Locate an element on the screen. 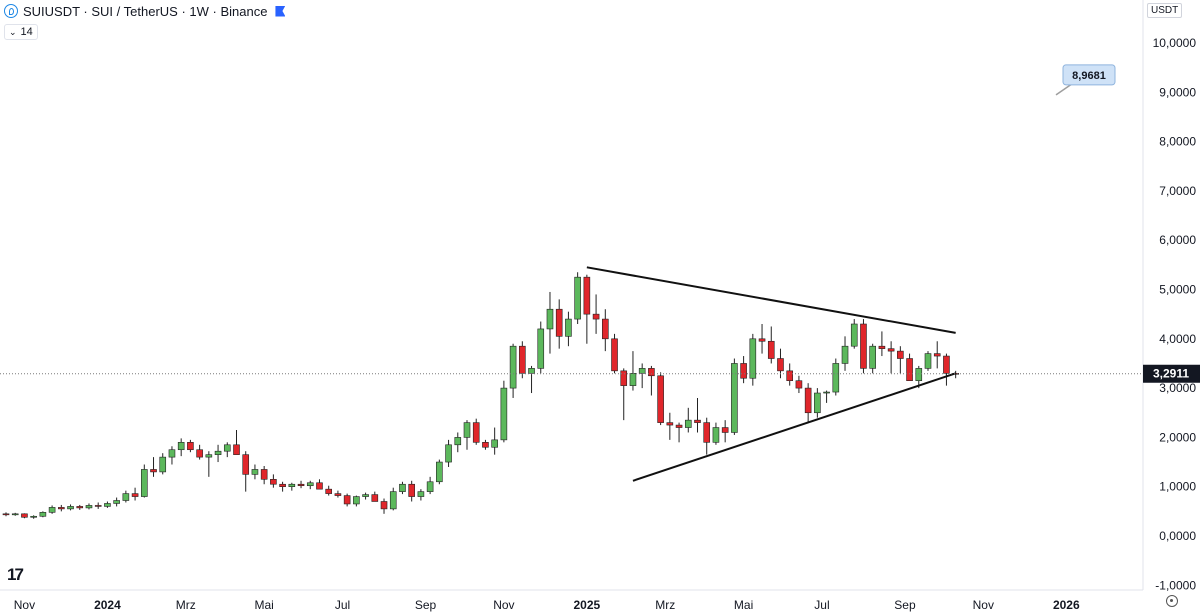  x-tick-label: Jul is located at coordinates (342, 605).